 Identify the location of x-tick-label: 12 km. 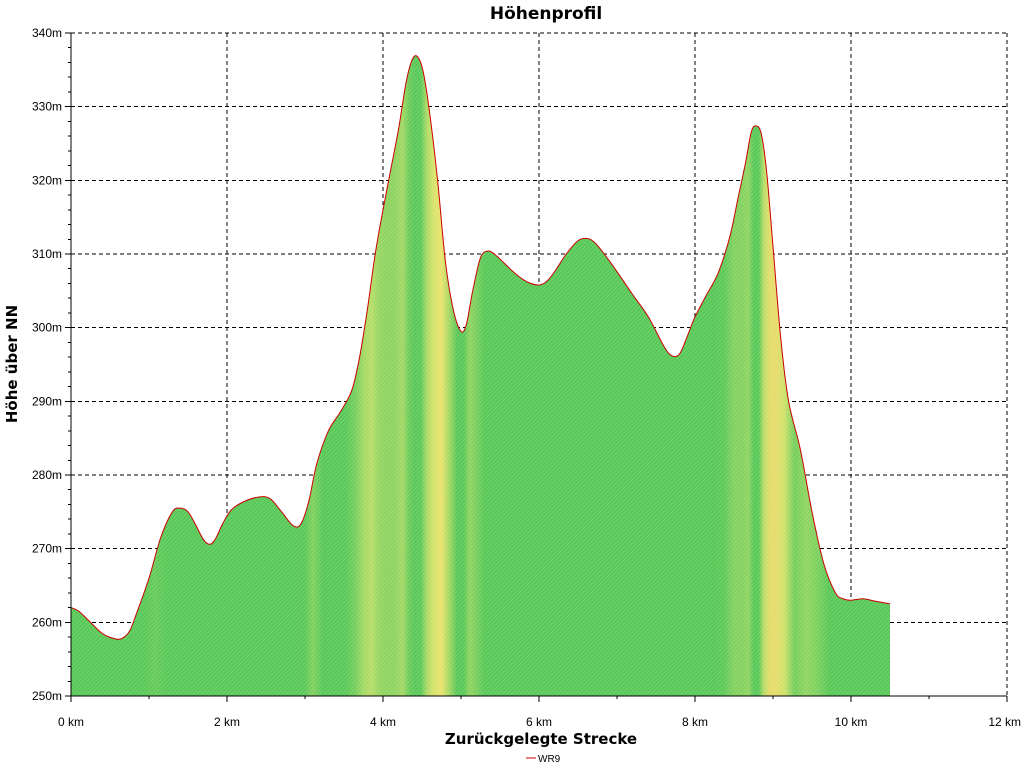
(1004, 722).